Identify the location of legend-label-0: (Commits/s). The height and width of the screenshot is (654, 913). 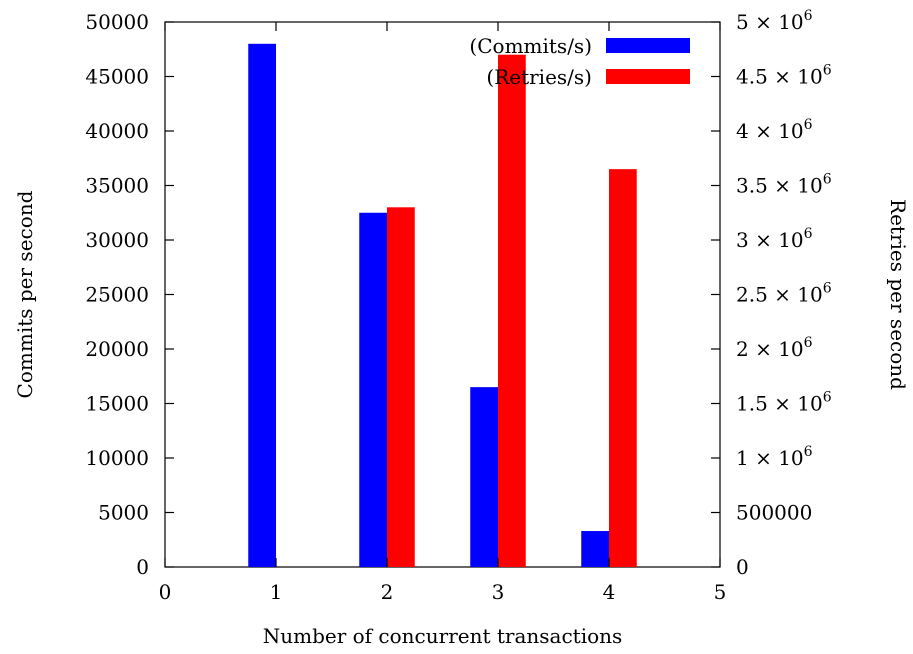
(530, 46).